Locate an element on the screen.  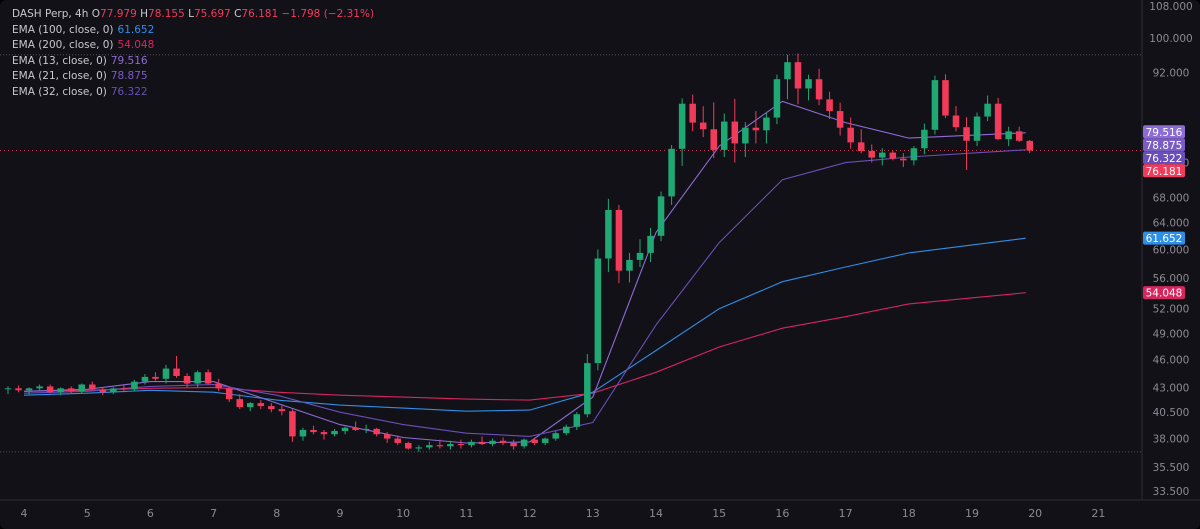
x-tick-label: 16 is located at coordinates (782, 513).